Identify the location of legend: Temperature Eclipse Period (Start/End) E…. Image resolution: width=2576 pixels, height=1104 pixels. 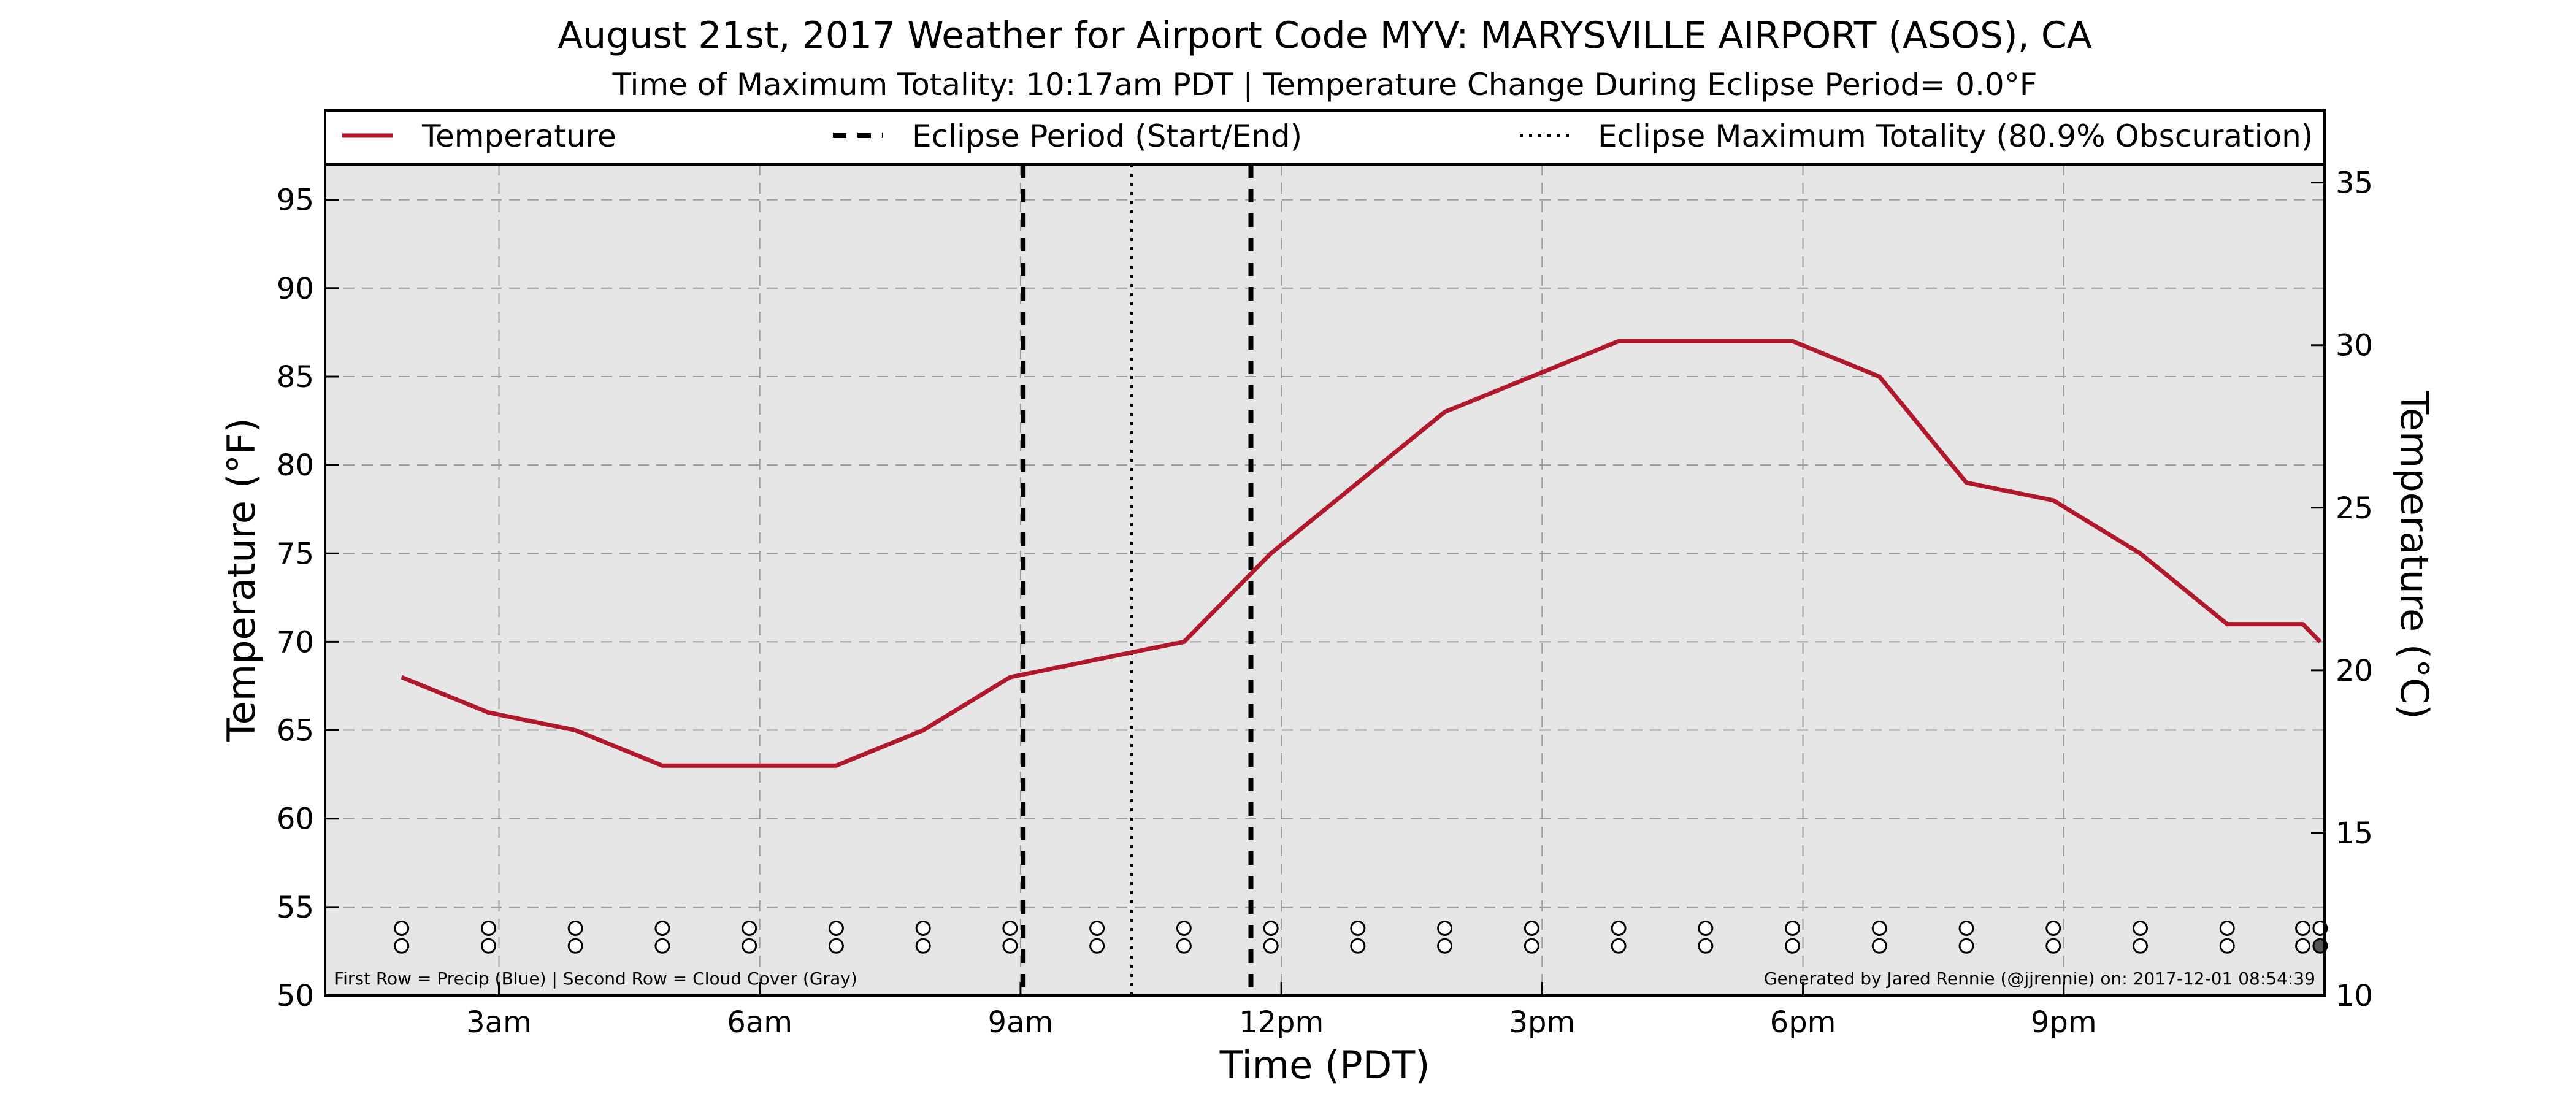
(1325, 137).